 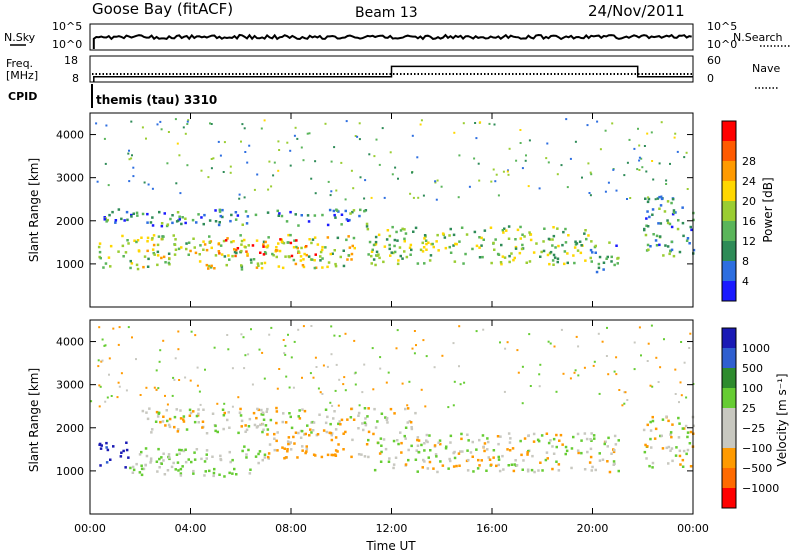 I want to click on noise-tick-top-left: 10^5, so click(x=67, y=26).